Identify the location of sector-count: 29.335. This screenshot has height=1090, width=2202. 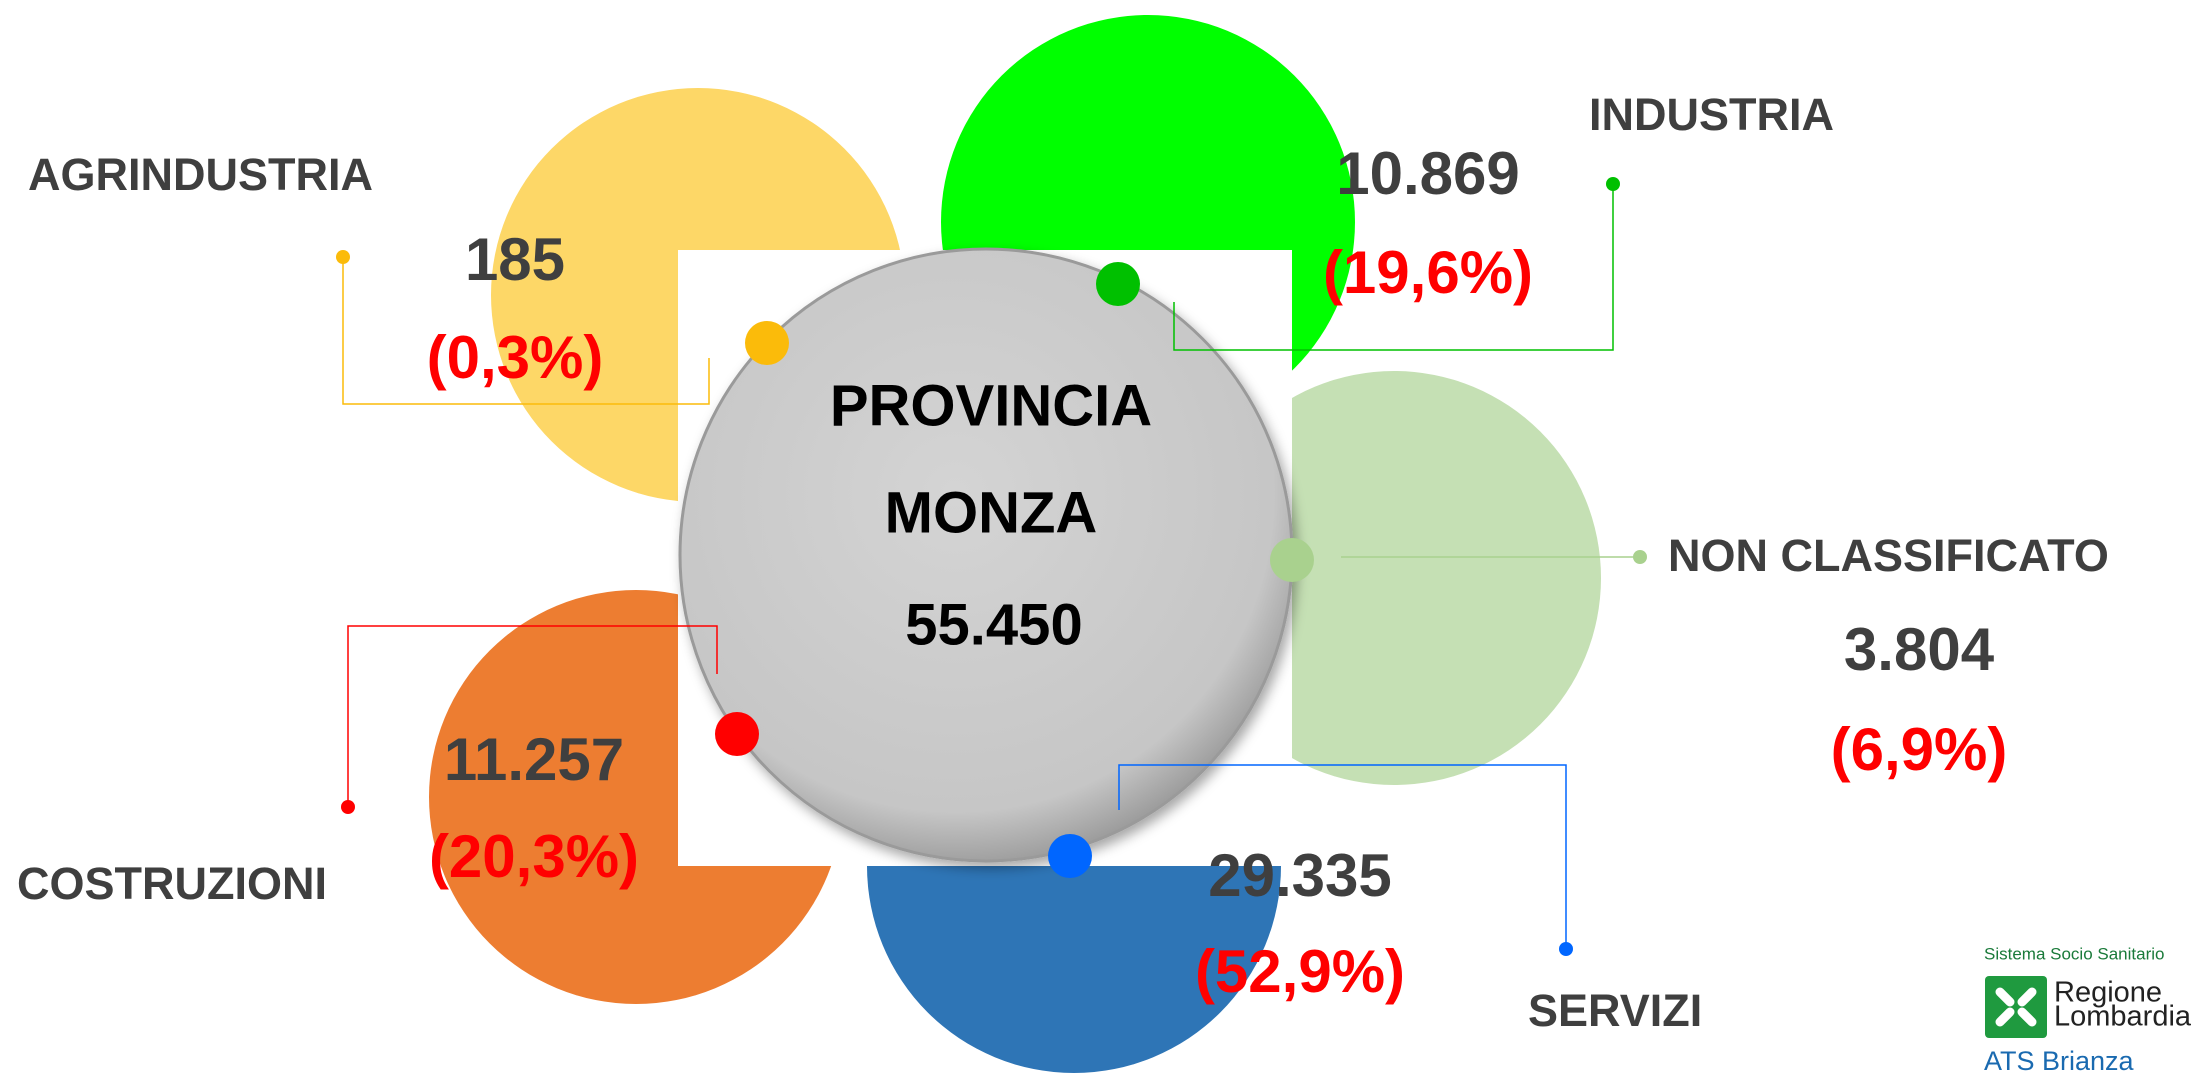
(1300, 875).